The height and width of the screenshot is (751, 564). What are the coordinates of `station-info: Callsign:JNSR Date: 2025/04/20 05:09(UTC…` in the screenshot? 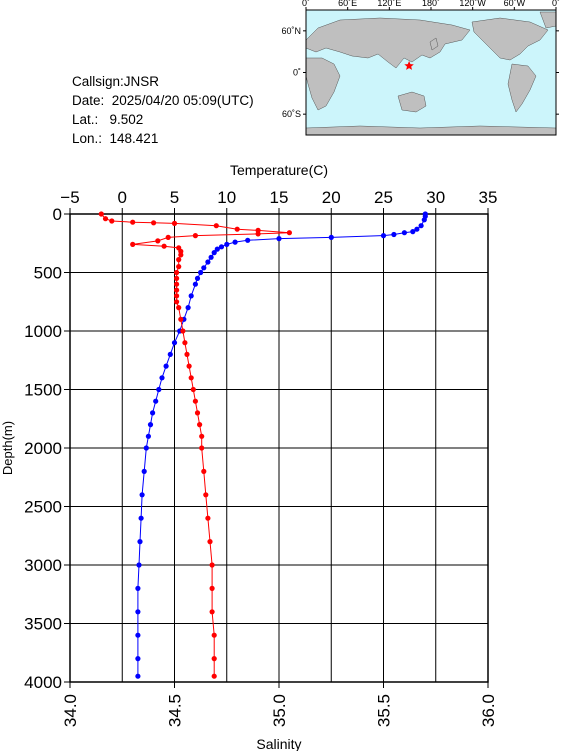 It's located at (163, 110).